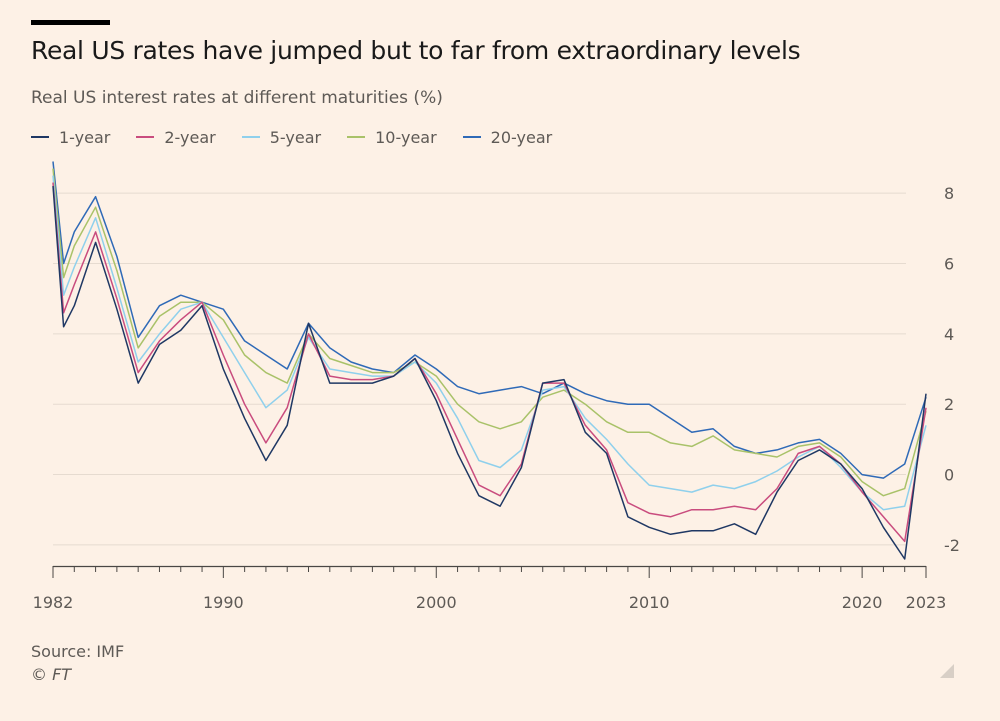 The width and height of the screenshot is (1000, 721). What do you see at coordinates (926, 602) in the screenshot?
I see `x-tick-label: 2023` at bounding box center [926, 602].